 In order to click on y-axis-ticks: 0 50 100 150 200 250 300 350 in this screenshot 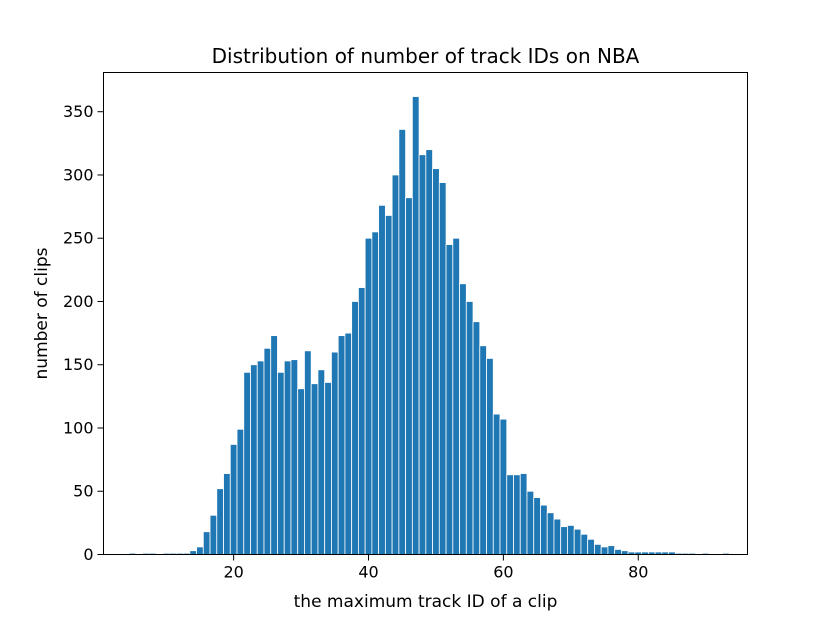, I will do `click(83, 333)`.